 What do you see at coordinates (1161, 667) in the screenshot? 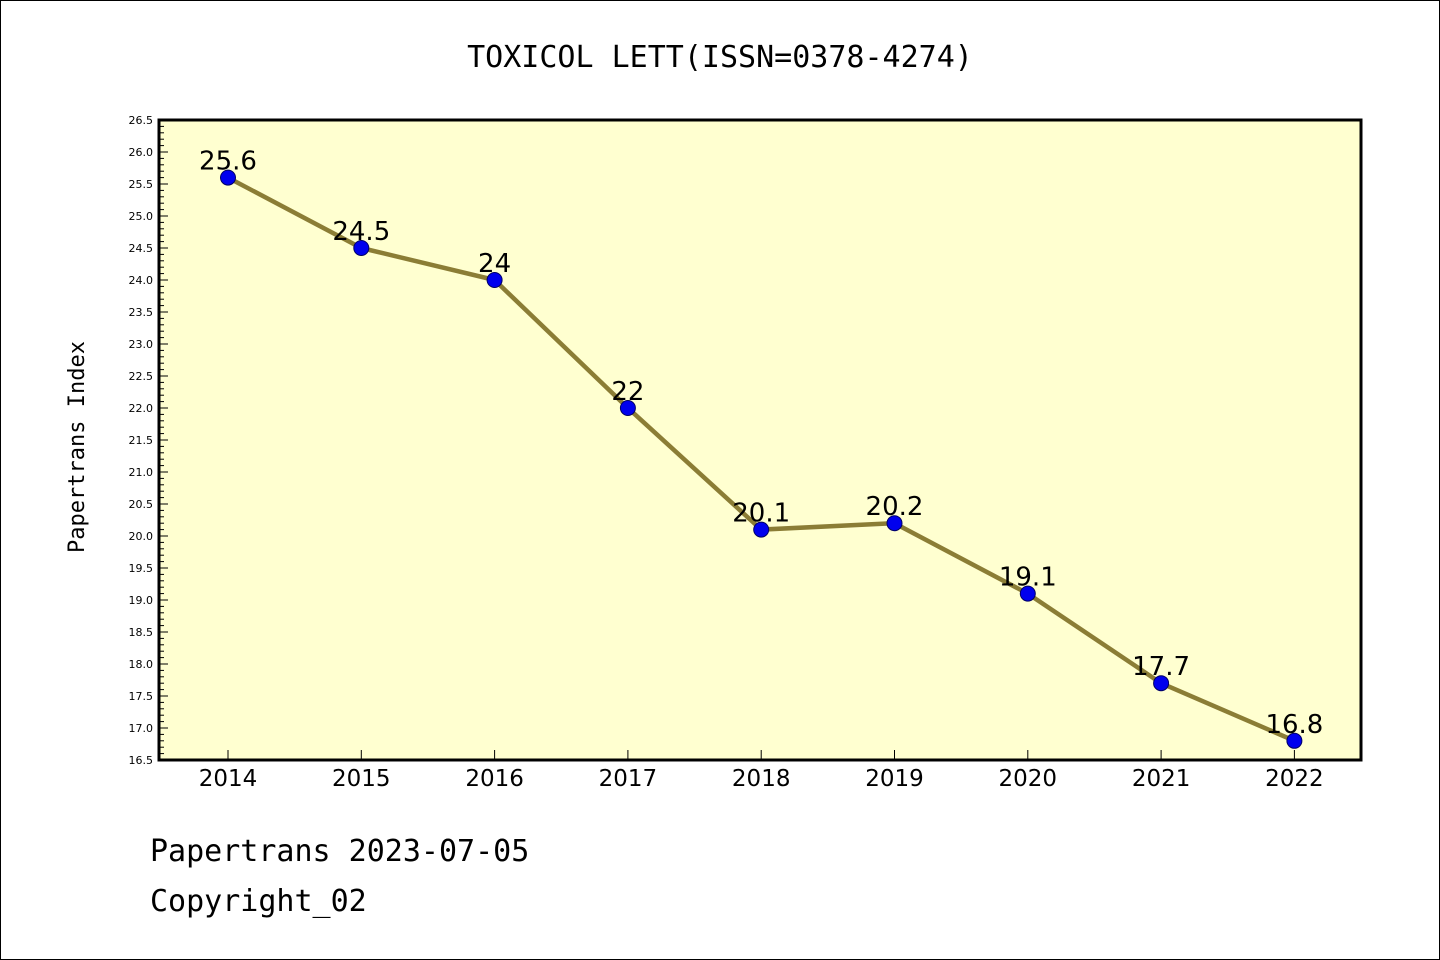
I see `data-point-label: 17.7` at bounding box center [1161, 667].